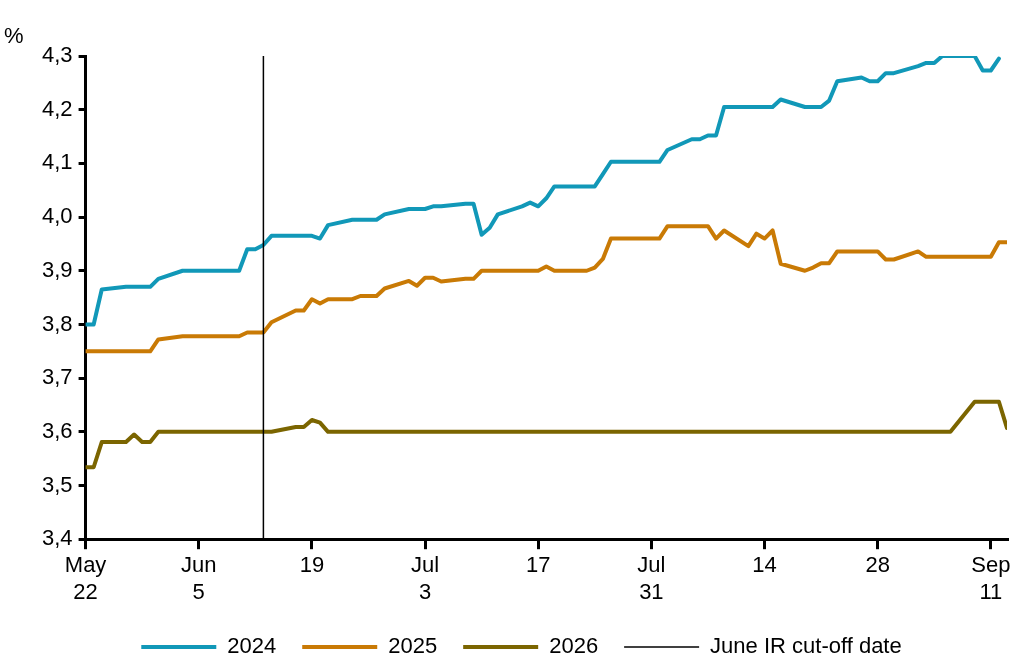 This screenshot has height=668, width=1021. What do you see at coordinates (312, 565) in the screenshot?
I see `x-tick-label: 19` at bounding box center [312, 565].